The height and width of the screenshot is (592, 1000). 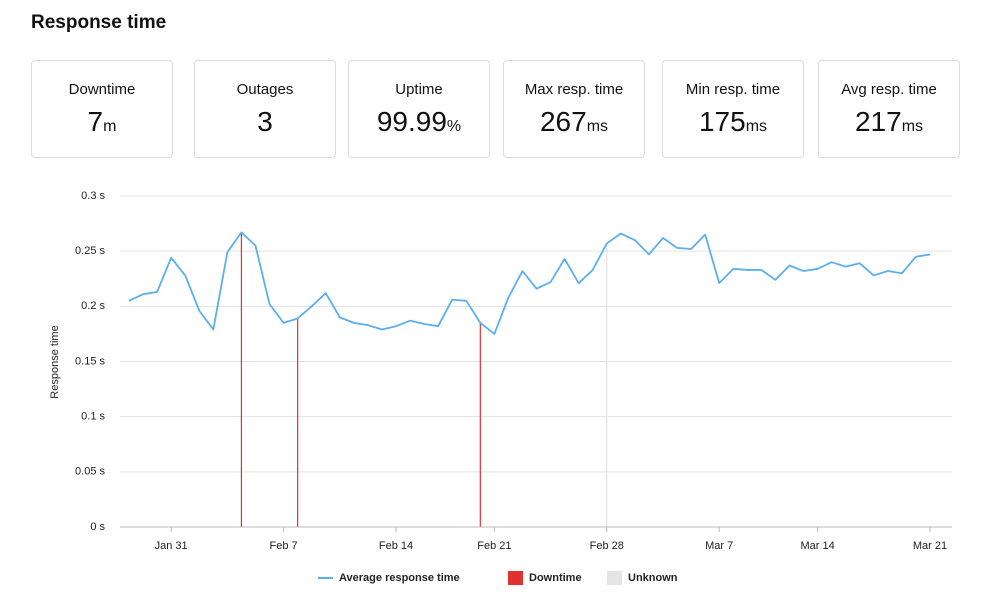 I want to click on legend-label: Downtime, so click(x=555, y=578).